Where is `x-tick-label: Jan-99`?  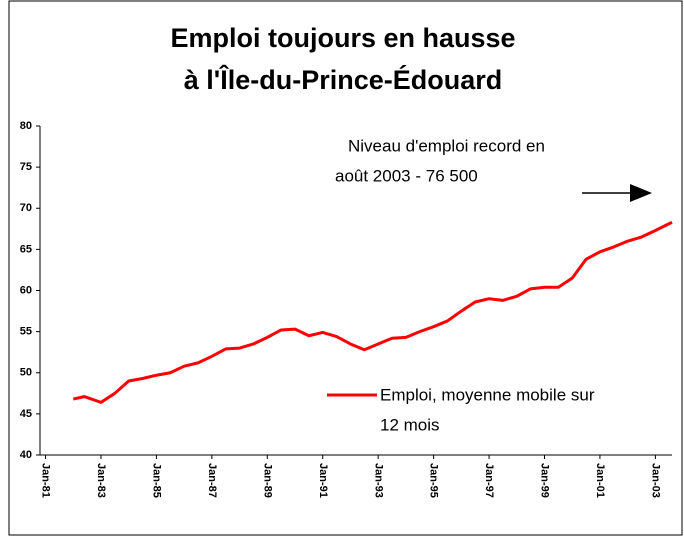 x-tick-label: Jan-99 is located at coordinates (545, 480).